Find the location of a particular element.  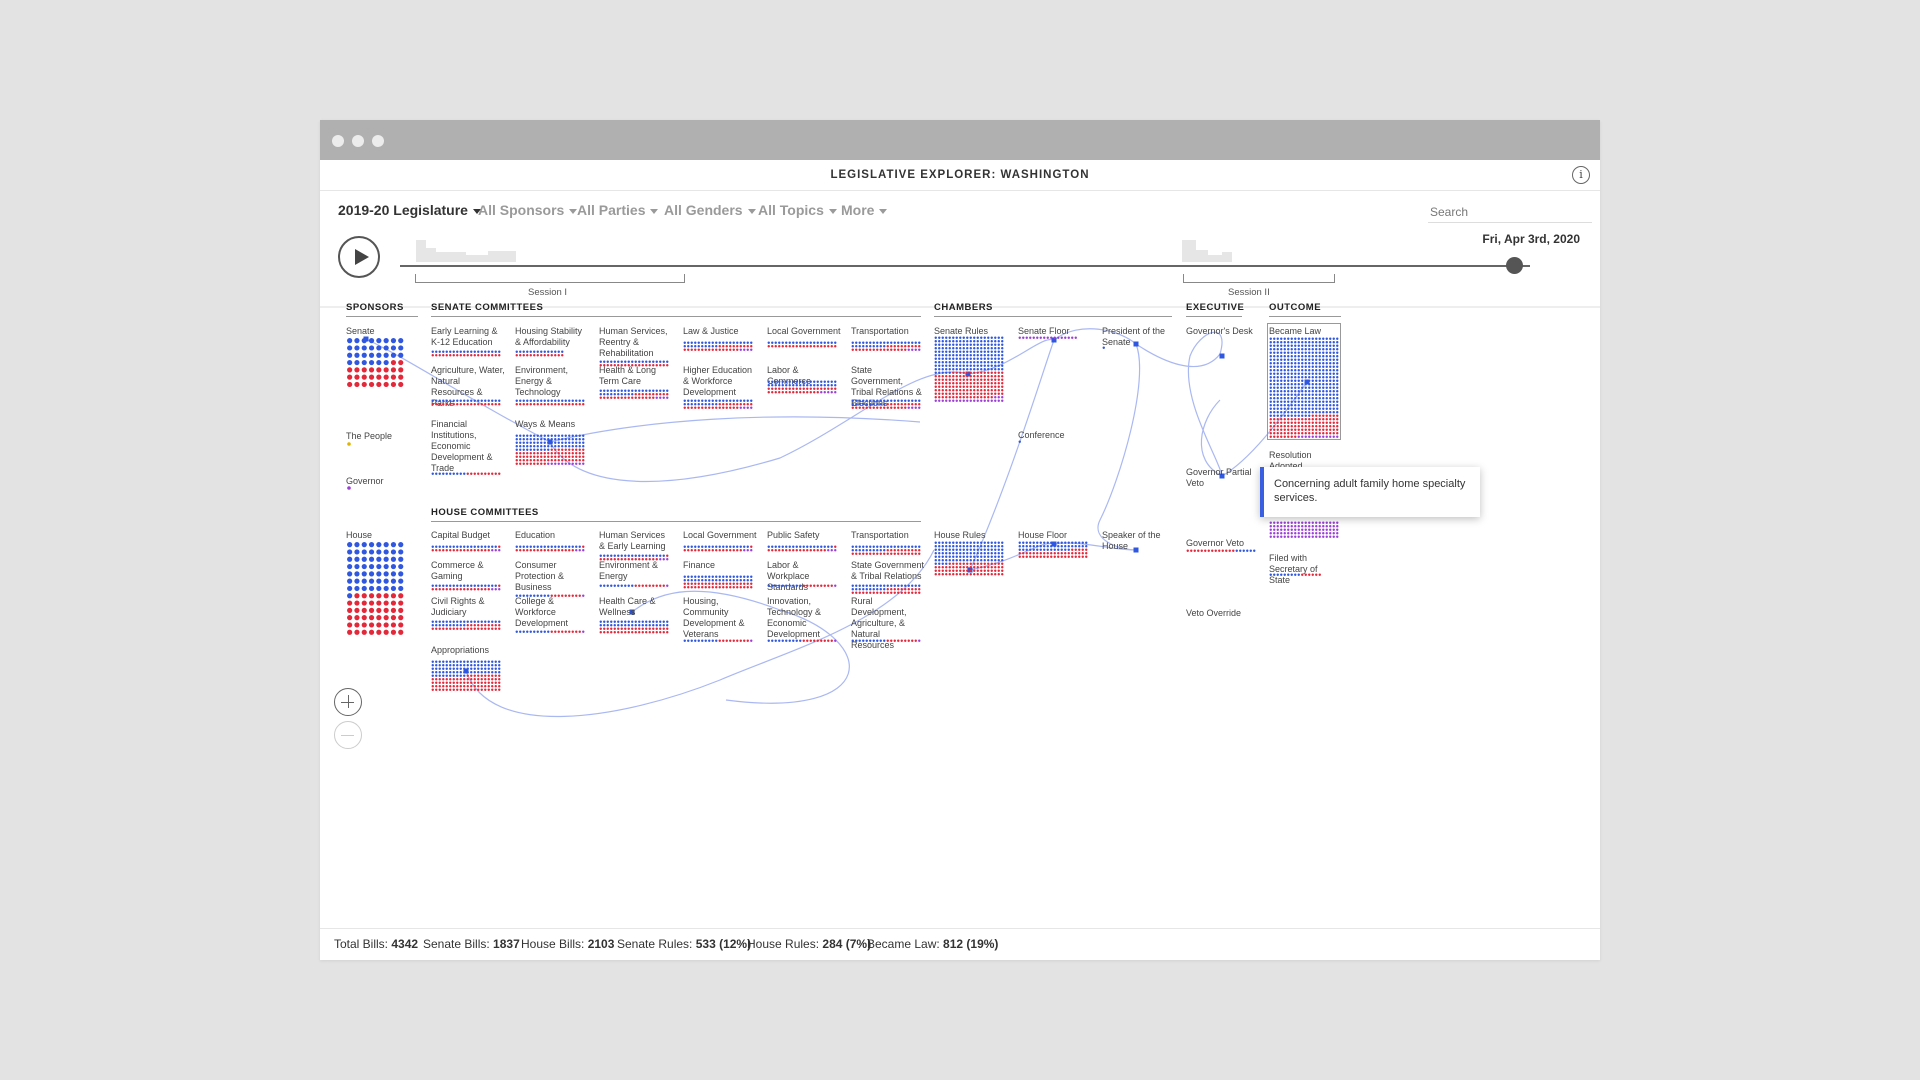

chamber-grid-senate-floor is located at coordinates (1048, 338).